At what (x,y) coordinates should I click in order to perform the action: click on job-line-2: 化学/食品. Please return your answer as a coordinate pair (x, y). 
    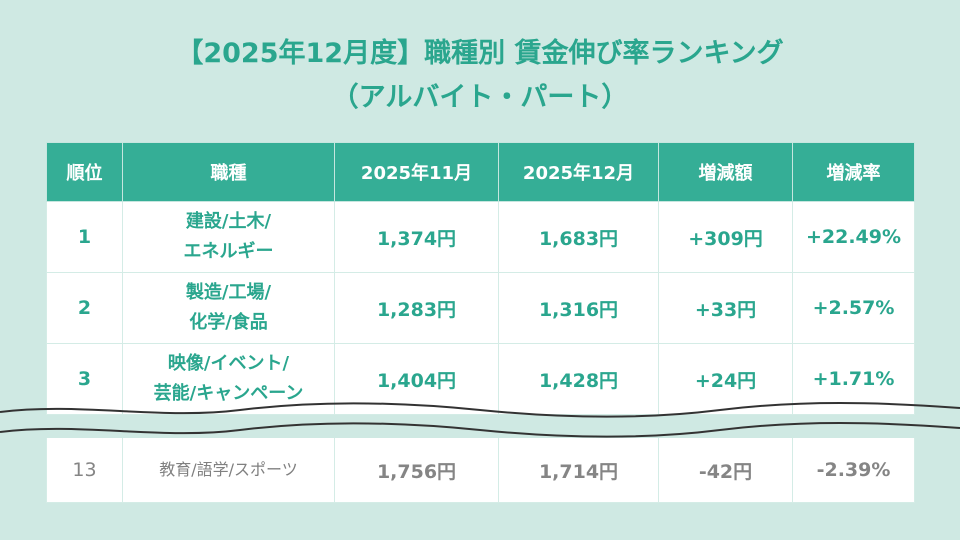
    Looking at the image, I should click on (228, 322).